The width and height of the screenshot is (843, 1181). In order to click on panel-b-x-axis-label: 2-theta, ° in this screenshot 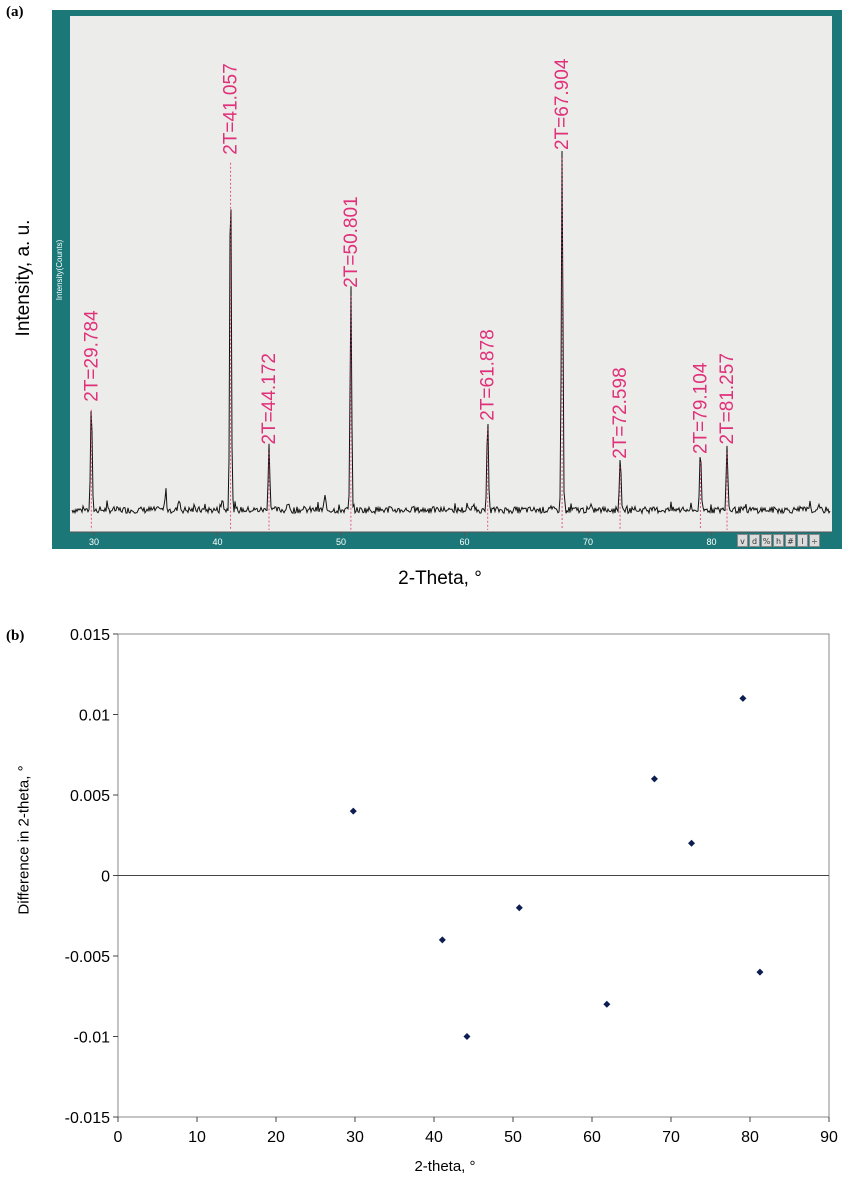, I will do `click(445, 1166)`.